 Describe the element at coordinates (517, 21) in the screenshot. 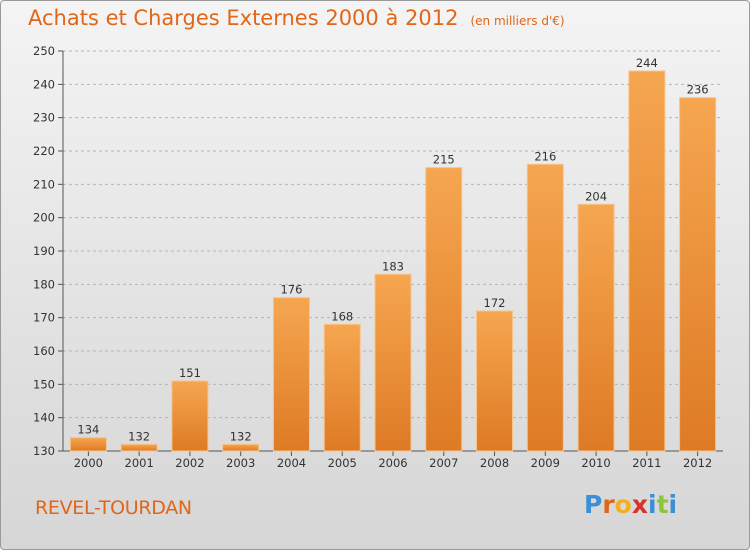

I see `chart-subtitle: (en milliers d'€)` at that location.